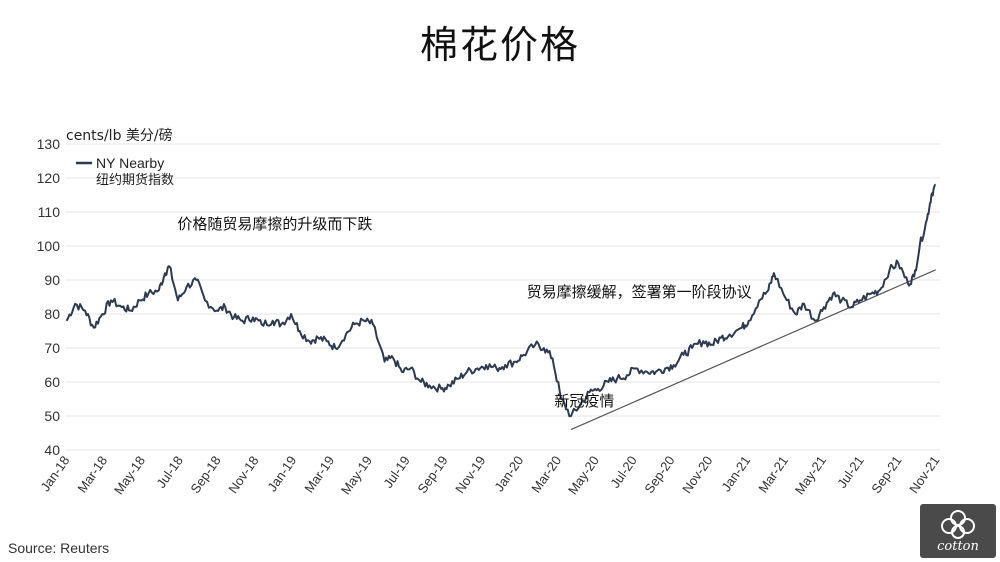 Image resolution: width=1000 pixels, height=562 pixels. What do you see at coordinates (49, 212) in the screenshot?
I see `y-tick-label: 110` at bounding box center [49, 212].